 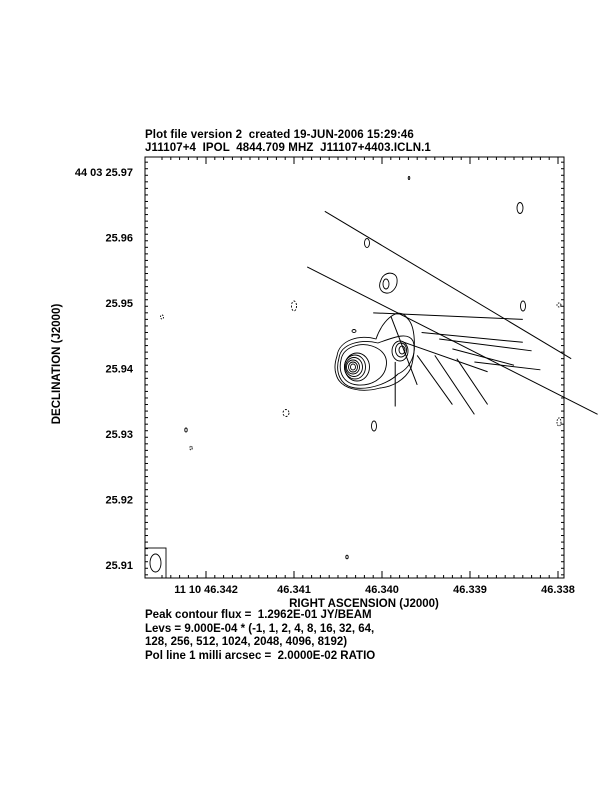 What do you see at coordinates (246, 642) in the screenshot?
I see `levels-text-2: 128, 256, 512, 1024, 2048, 4096, 8192)` at bounding box center [246, 642].